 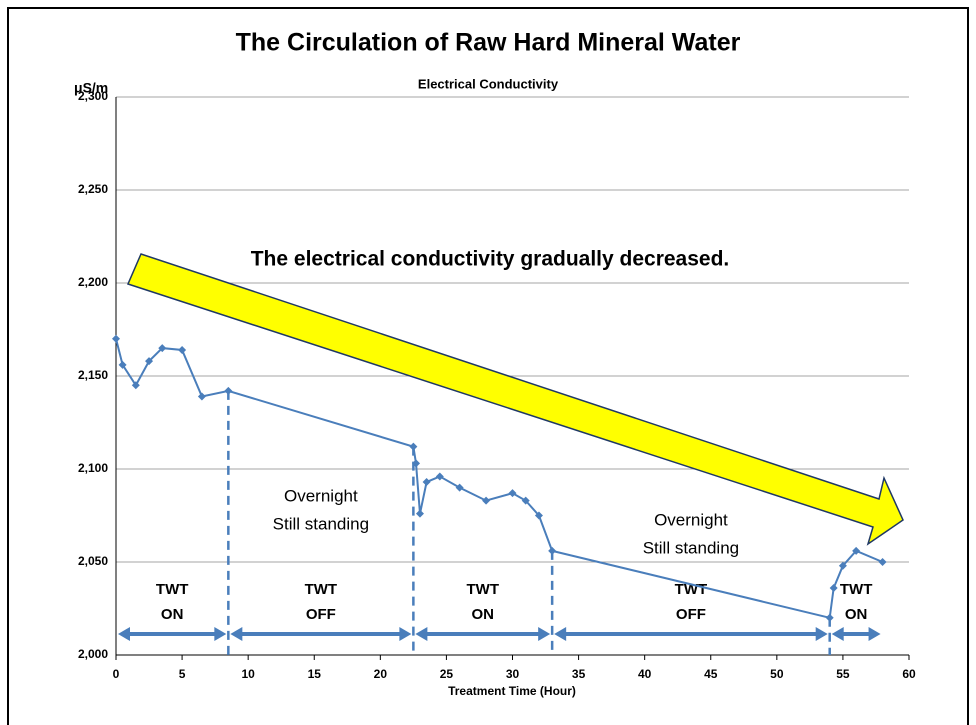 What do you see at coordinates (182, 674) in the screenshot?
I see `x-tick-label: 5` at bounding box center [182, 674].